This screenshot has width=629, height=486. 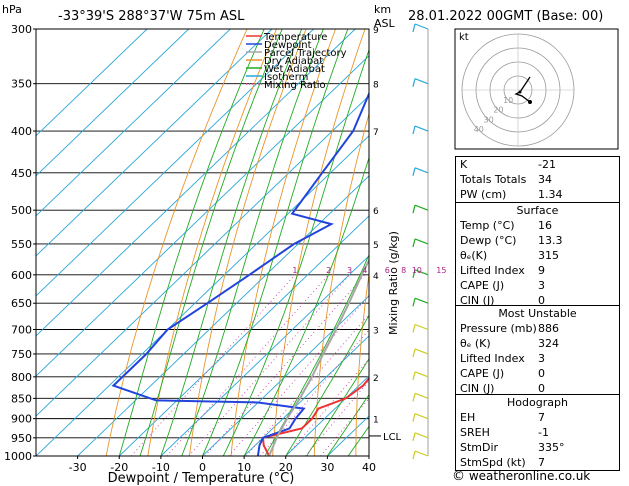 I want to click on height-unit: km, so click(x=382, y=9).